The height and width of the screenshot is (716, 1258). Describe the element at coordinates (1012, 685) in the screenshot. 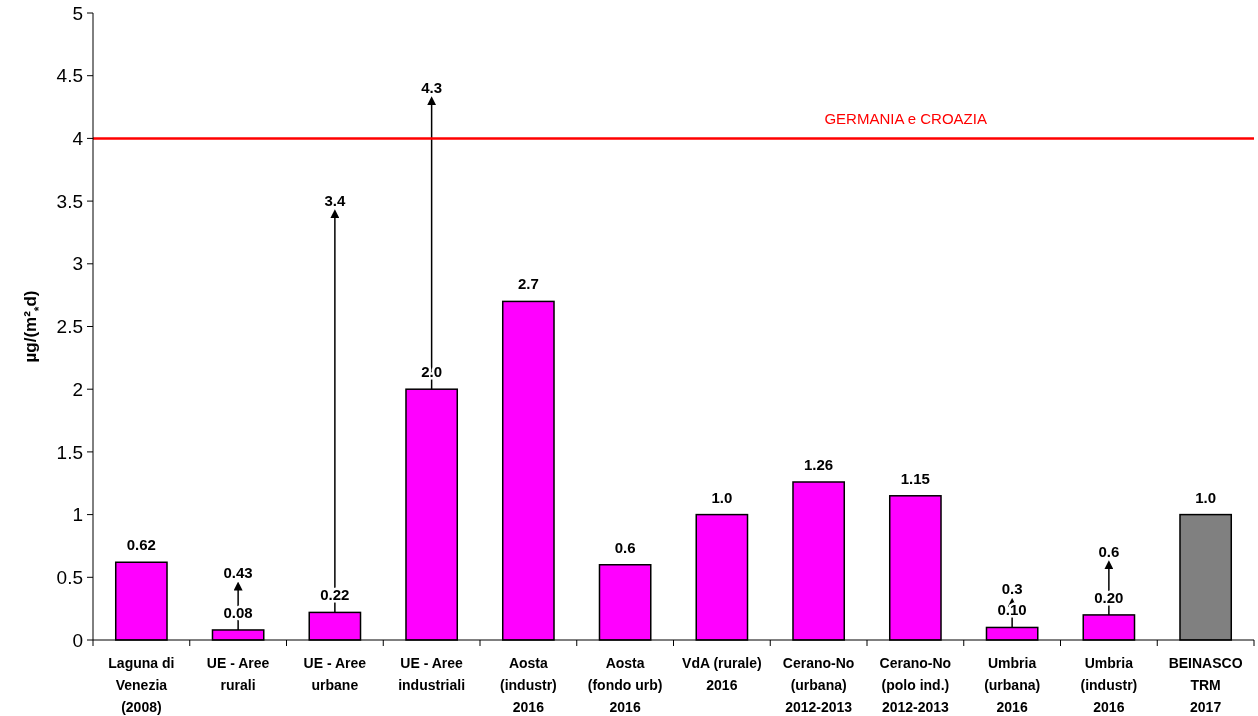

I see `x-tick-label: Umbria (urbana) 2016` at that location.